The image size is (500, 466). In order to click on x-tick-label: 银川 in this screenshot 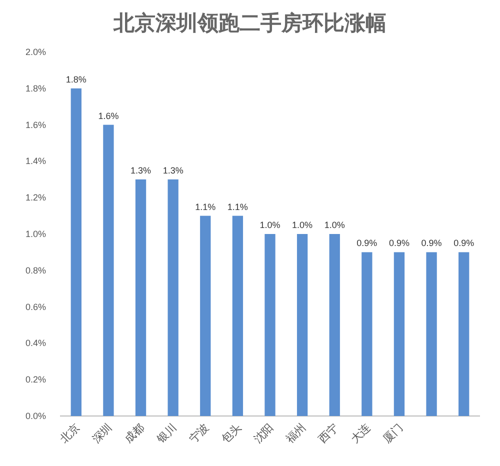, I will do `click(167, 433)`.